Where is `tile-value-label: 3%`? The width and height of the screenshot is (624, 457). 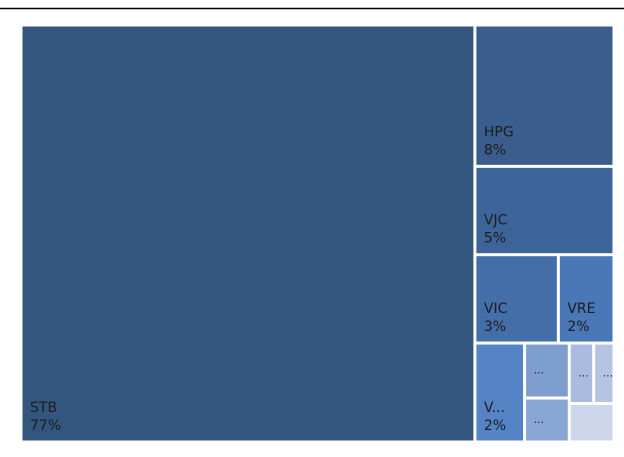 tile-value-label: 3% is located at coordinates (495, 327).